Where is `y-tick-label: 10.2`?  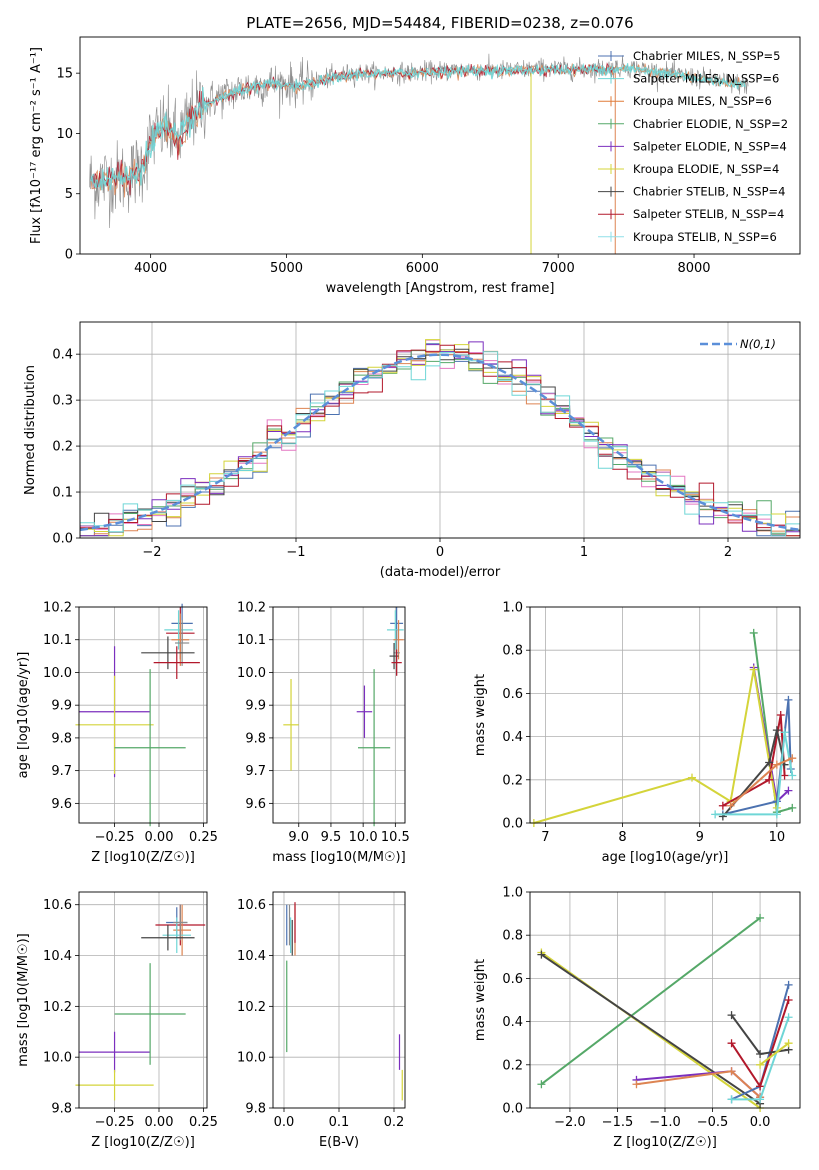 y-tick-label: 10.2 is located at coordinates (251, 608).